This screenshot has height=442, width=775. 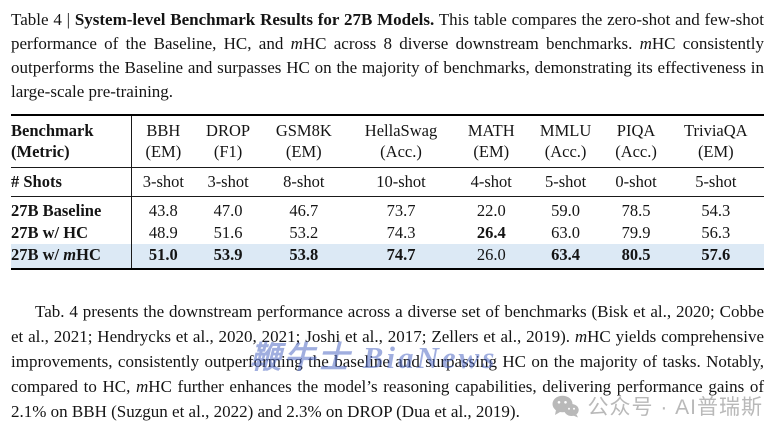 What do you see at coordinates (37, 254) in the screenshot?
I see `text-segment: 27B w/` at bounding box center [37, 254].